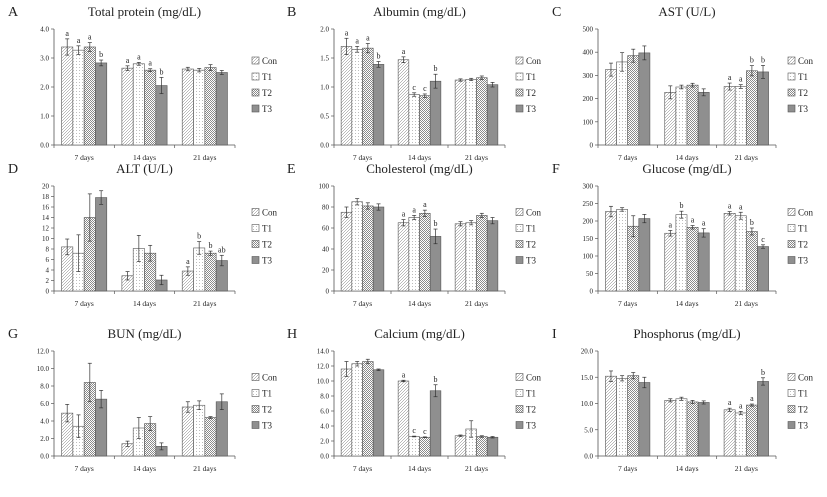 This screenshot has width=827, height=497. Describe the element at coordinates (46, 208) in the screenshot. I see `y-tick-label: 16` at that location.